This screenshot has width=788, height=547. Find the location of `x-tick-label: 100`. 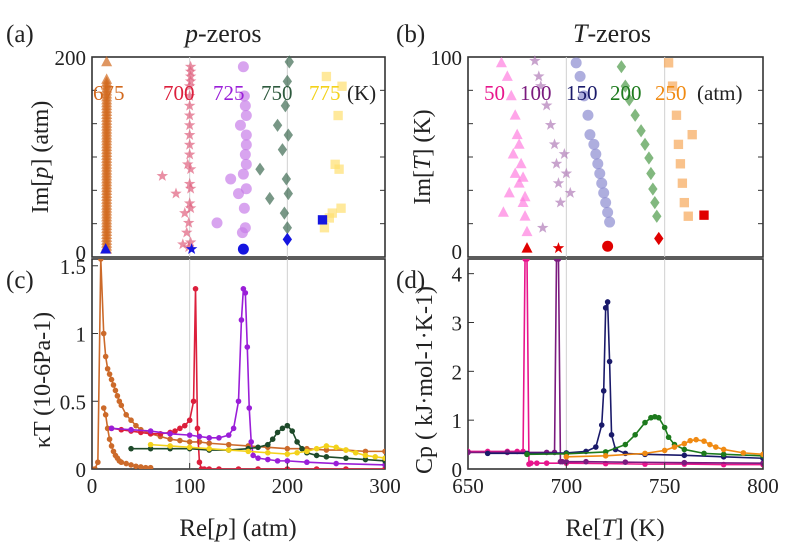

x-tick-label: 100 is located at coordinates (190, 486).